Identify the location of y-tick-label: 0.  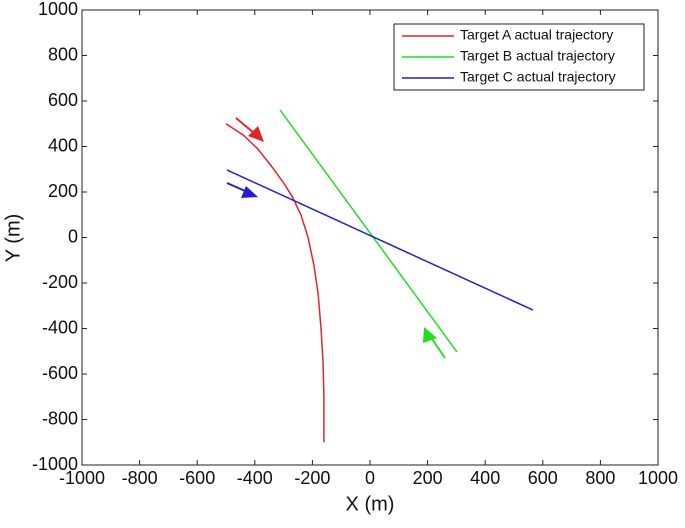
(73, 236).